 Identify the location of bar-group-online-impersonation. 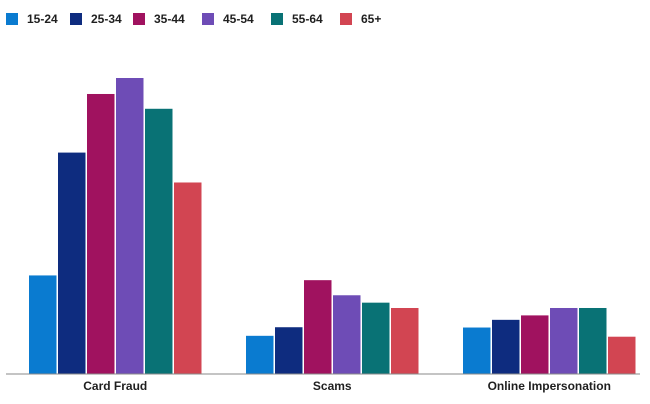
(549, 340).